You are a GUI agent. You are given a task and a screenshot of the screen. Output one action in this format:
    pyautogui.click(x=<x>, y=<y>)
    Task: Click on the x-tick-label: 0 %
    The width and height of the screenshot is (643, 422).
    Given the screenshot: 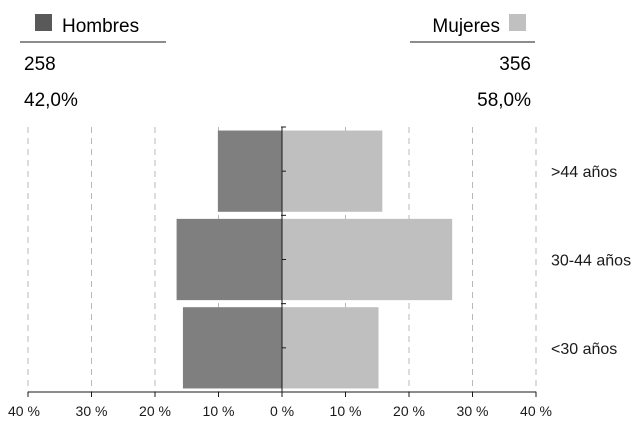 What is the action you would take?
    pyautogui.click(x=282, y=411)
    